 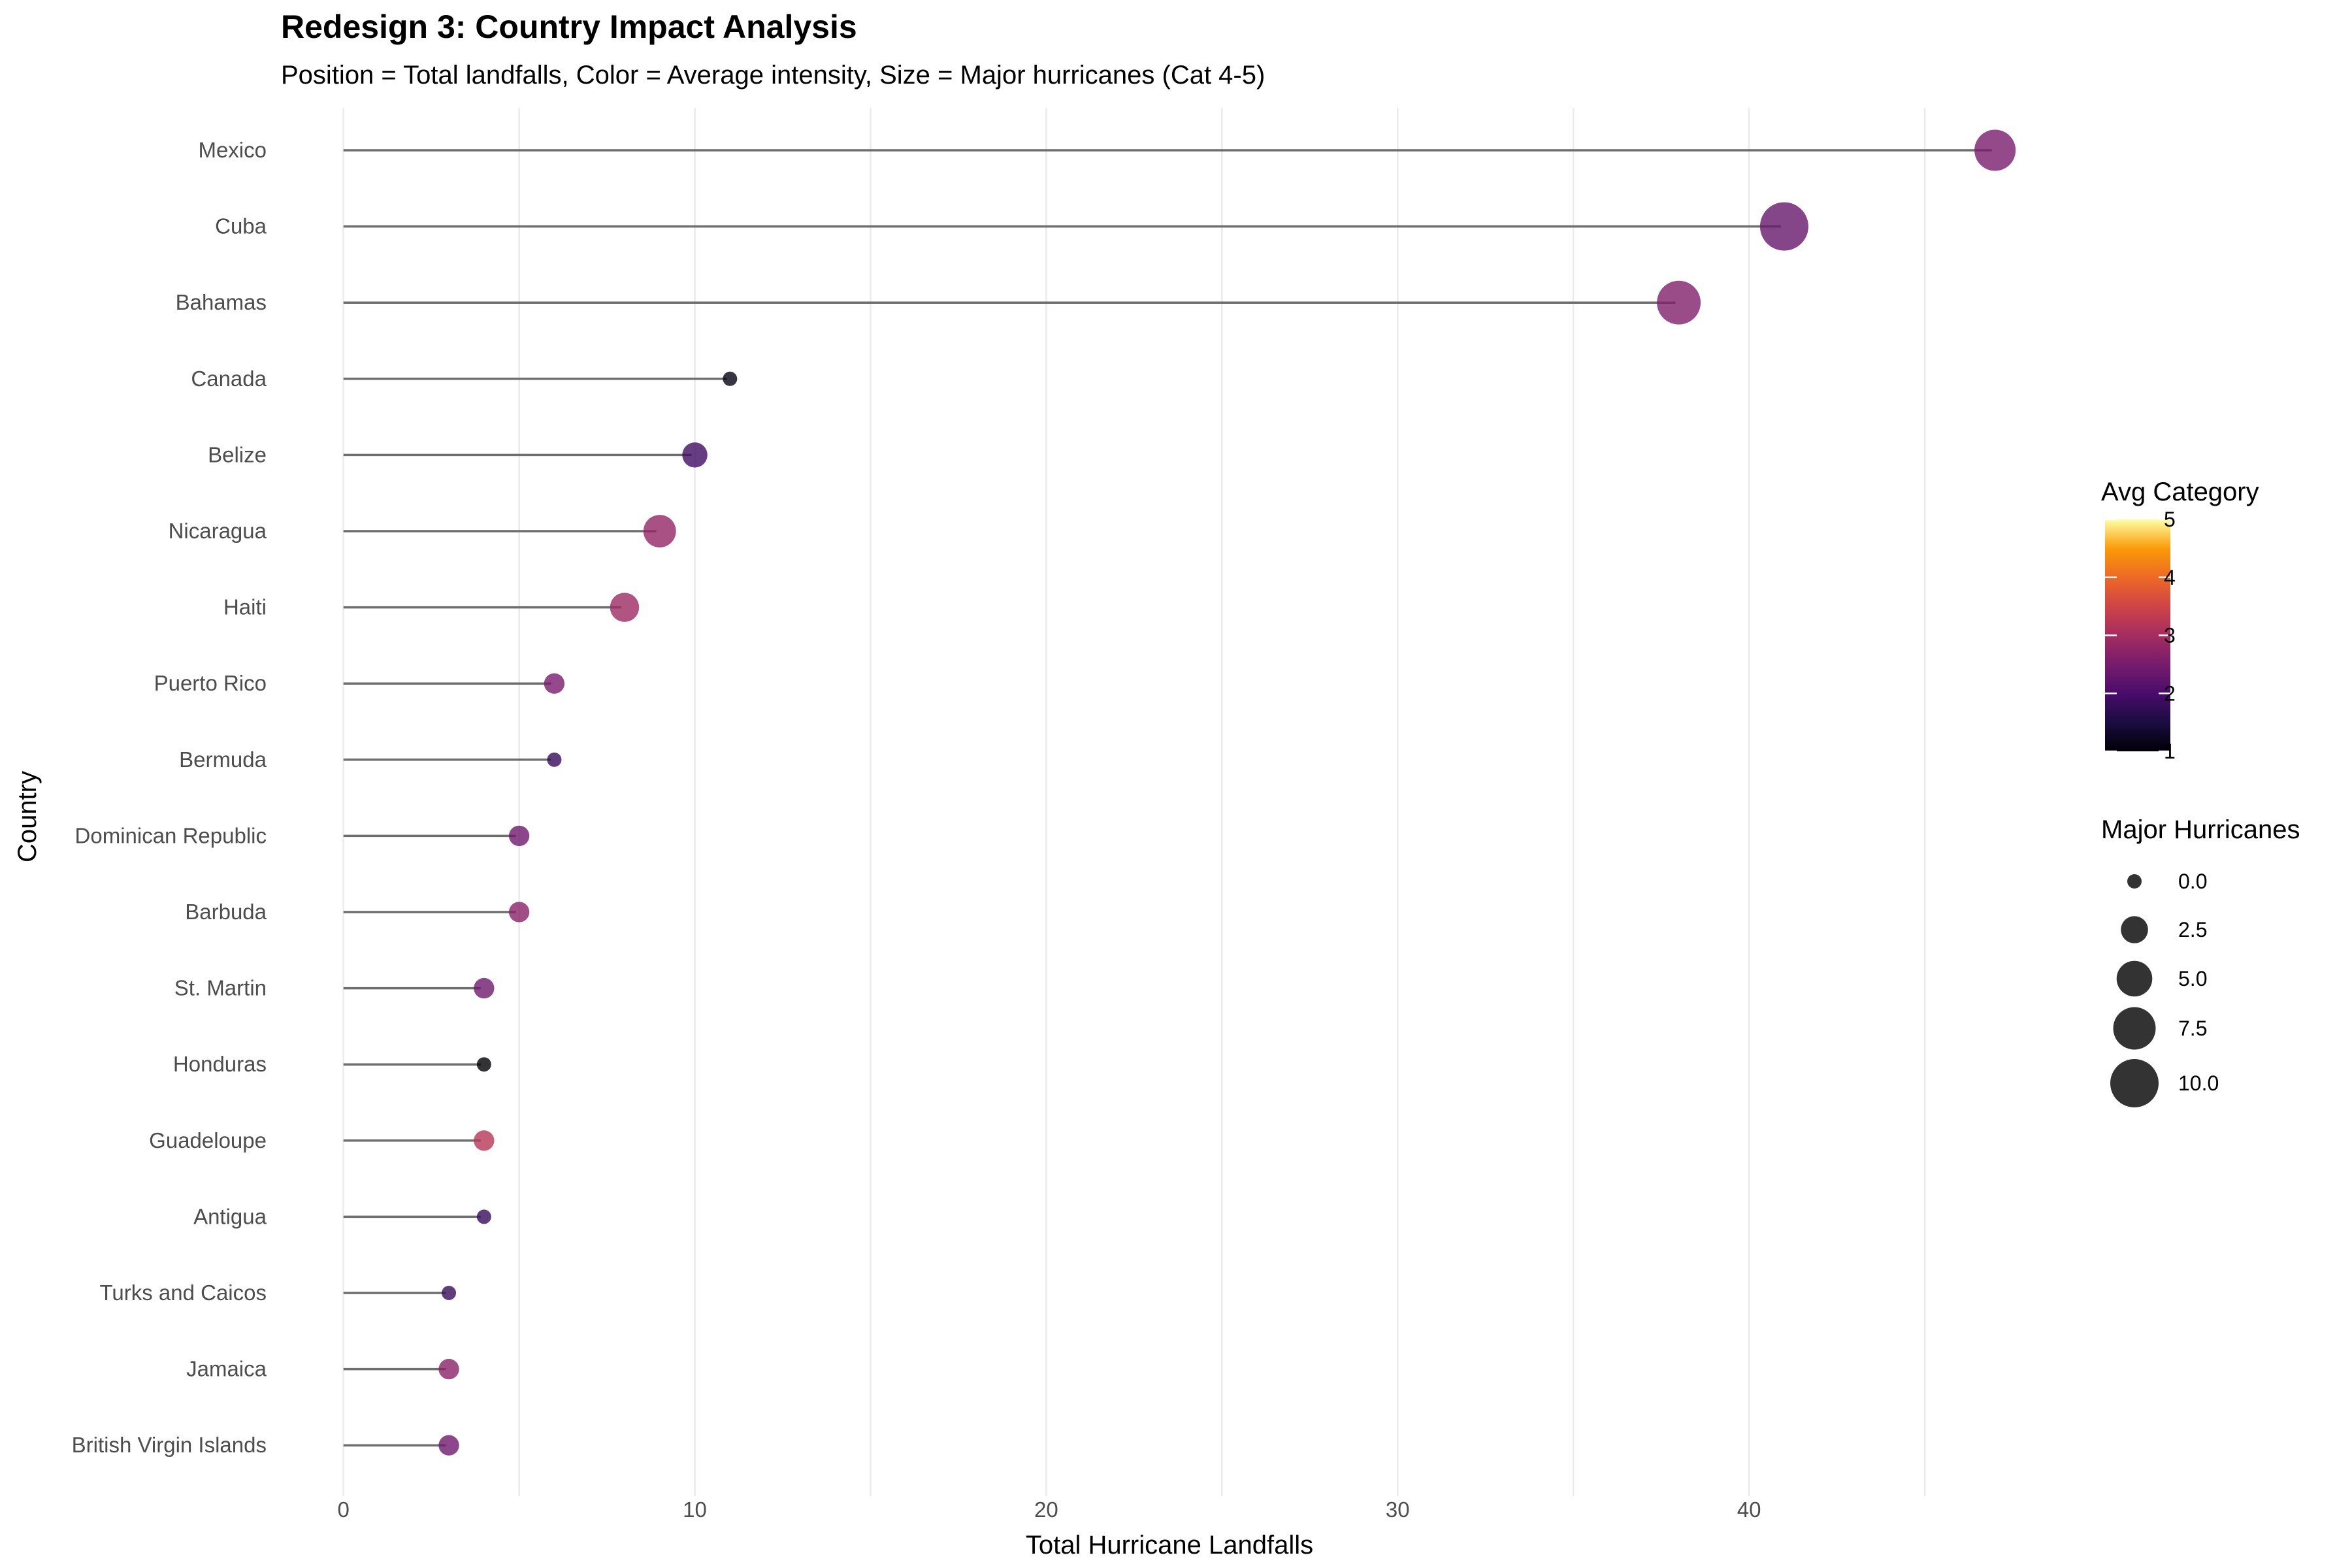 What do you see at coordinates (322, 1140) in the screenshot?
I see `country-row: Guadeloupe` at bounding box center [322, 1140].